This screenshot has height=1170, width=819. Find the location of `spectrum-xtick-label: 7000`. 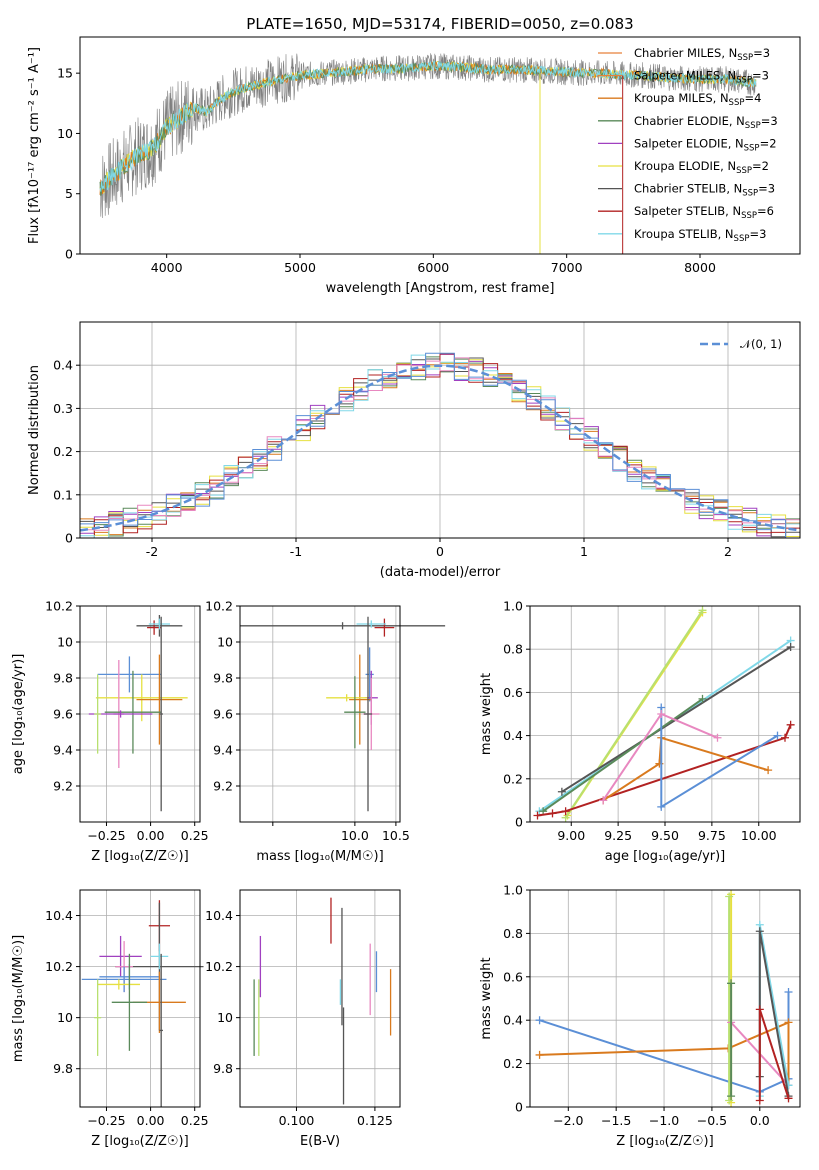

spectrum-xtick-label: 7000 is located at coordinates (567, 267).